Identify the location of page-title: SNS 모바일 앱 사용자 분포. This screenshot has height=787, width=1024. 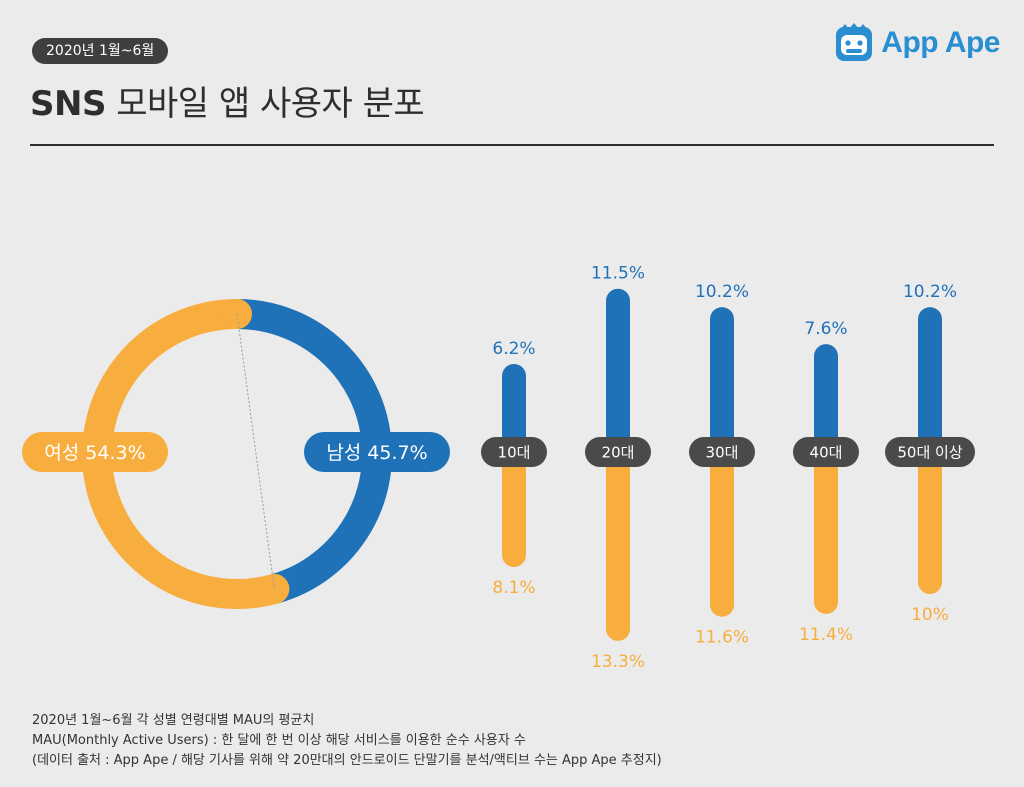
(227, 100).